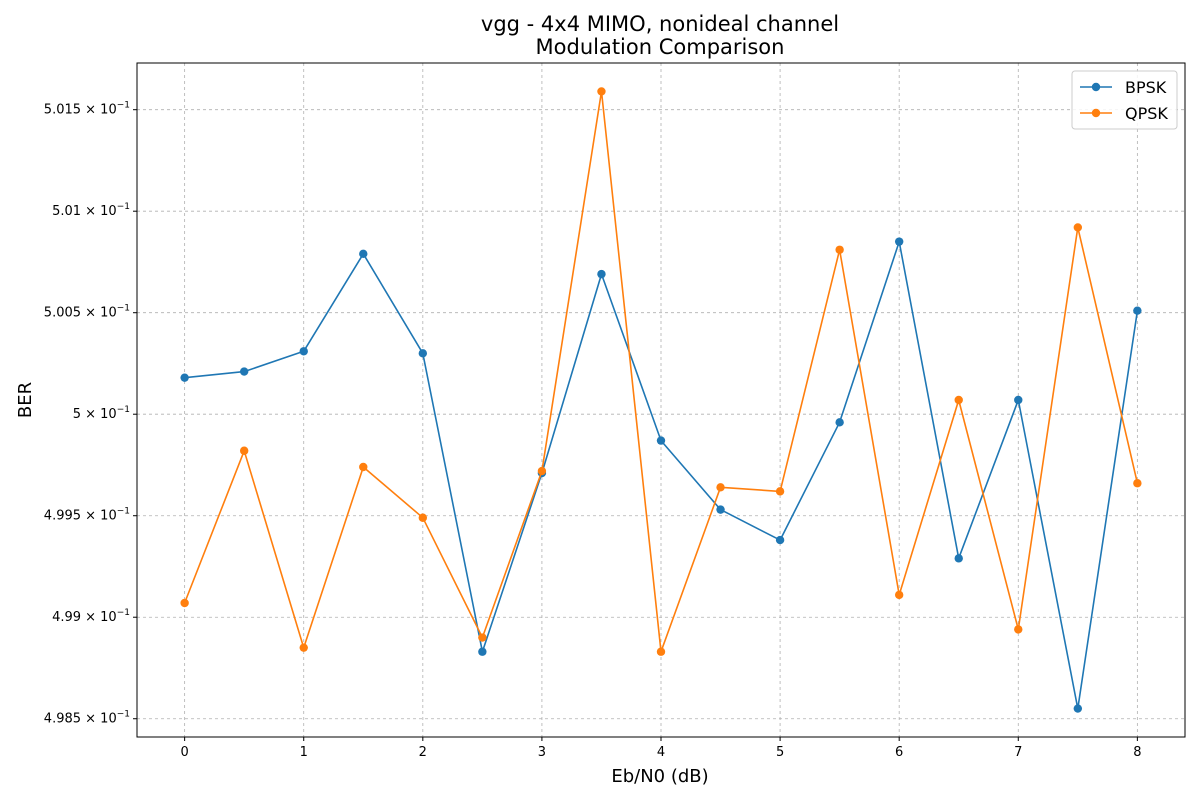 Image resolution: width=1200 pixels, height=800 pixels. What do you see at coordinates (184, 752) in the screenshot?
I see `x-tick-label: 0` at bounding box center [184, 752].